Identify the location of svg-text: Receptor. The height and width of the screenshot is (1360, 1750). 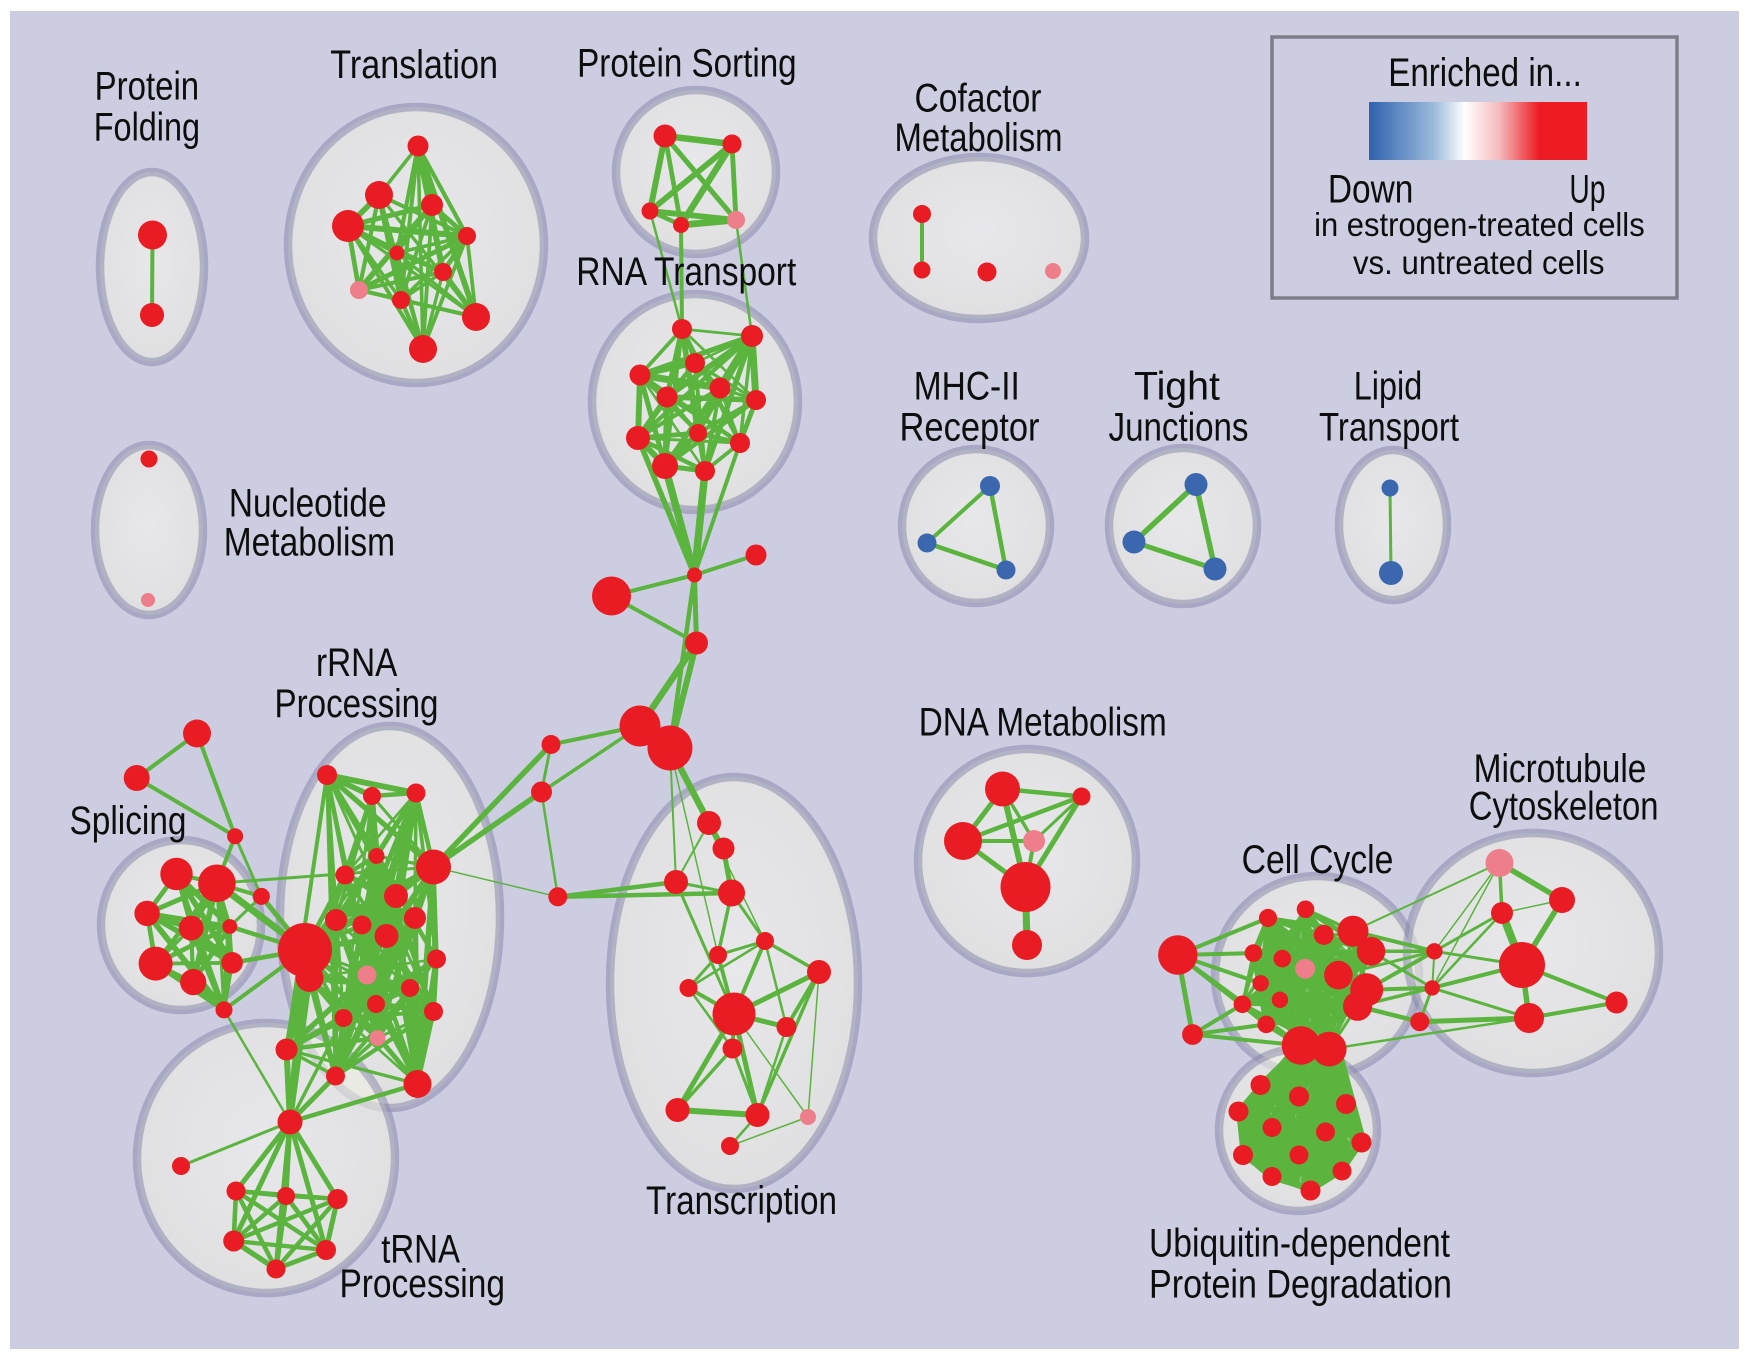
(970, 427).